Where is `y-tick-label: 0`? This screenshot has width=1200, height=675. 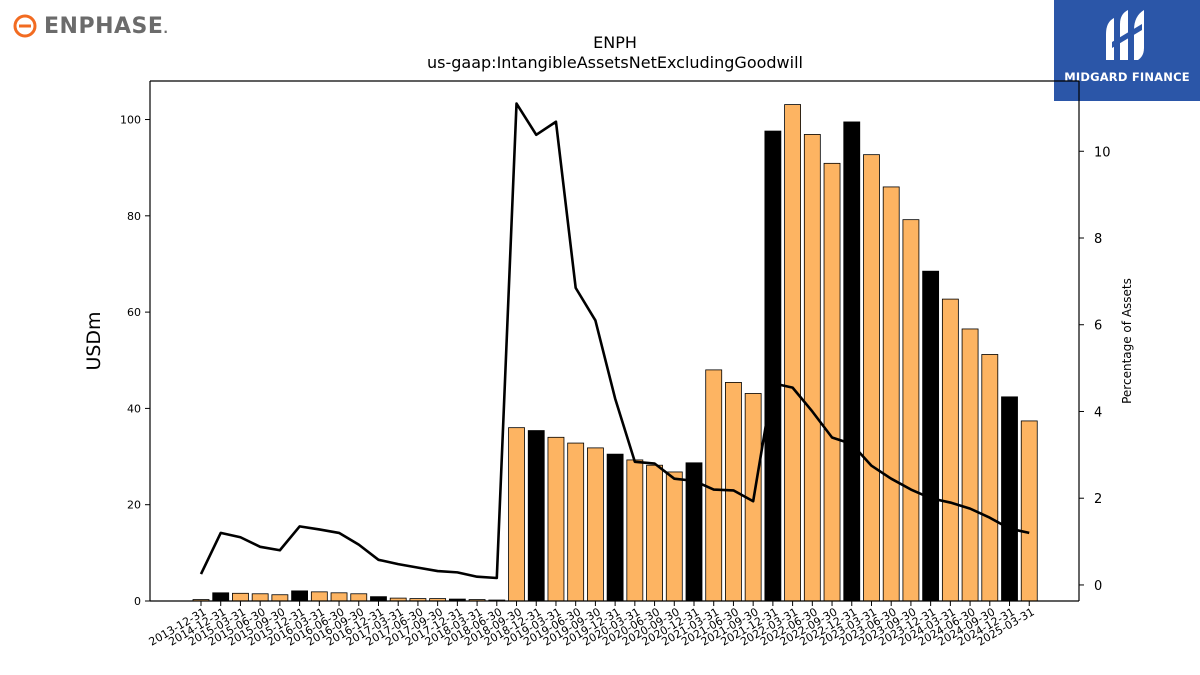
y-tick-label: 0 is located at coordinates (137, 601).